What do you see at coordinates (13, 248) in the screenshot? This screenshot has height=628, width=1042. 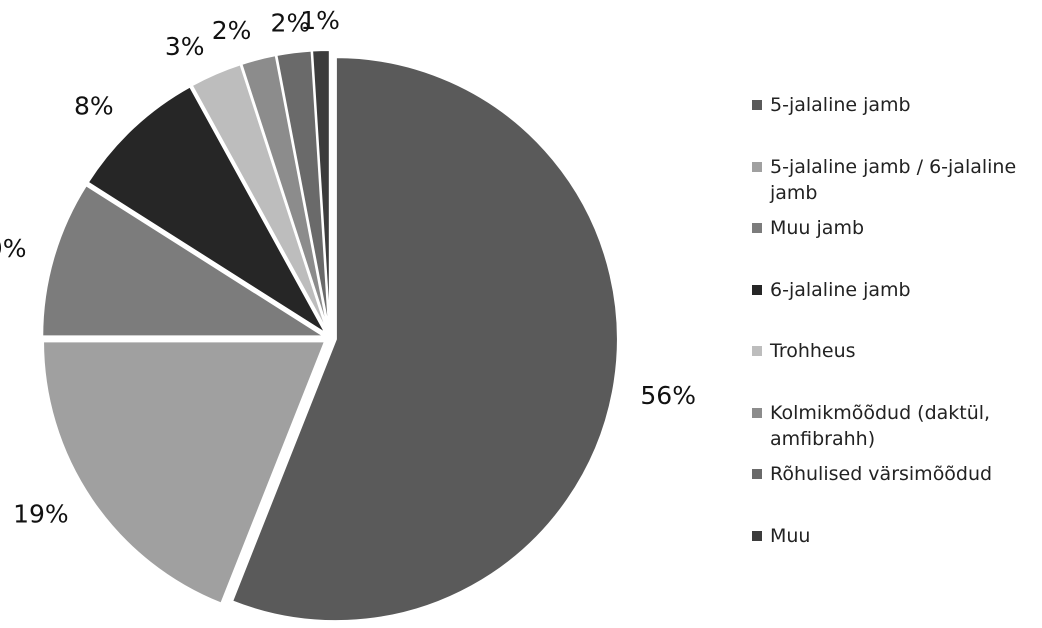 I see `data-label: 9%` at bounding box center [13, 248].